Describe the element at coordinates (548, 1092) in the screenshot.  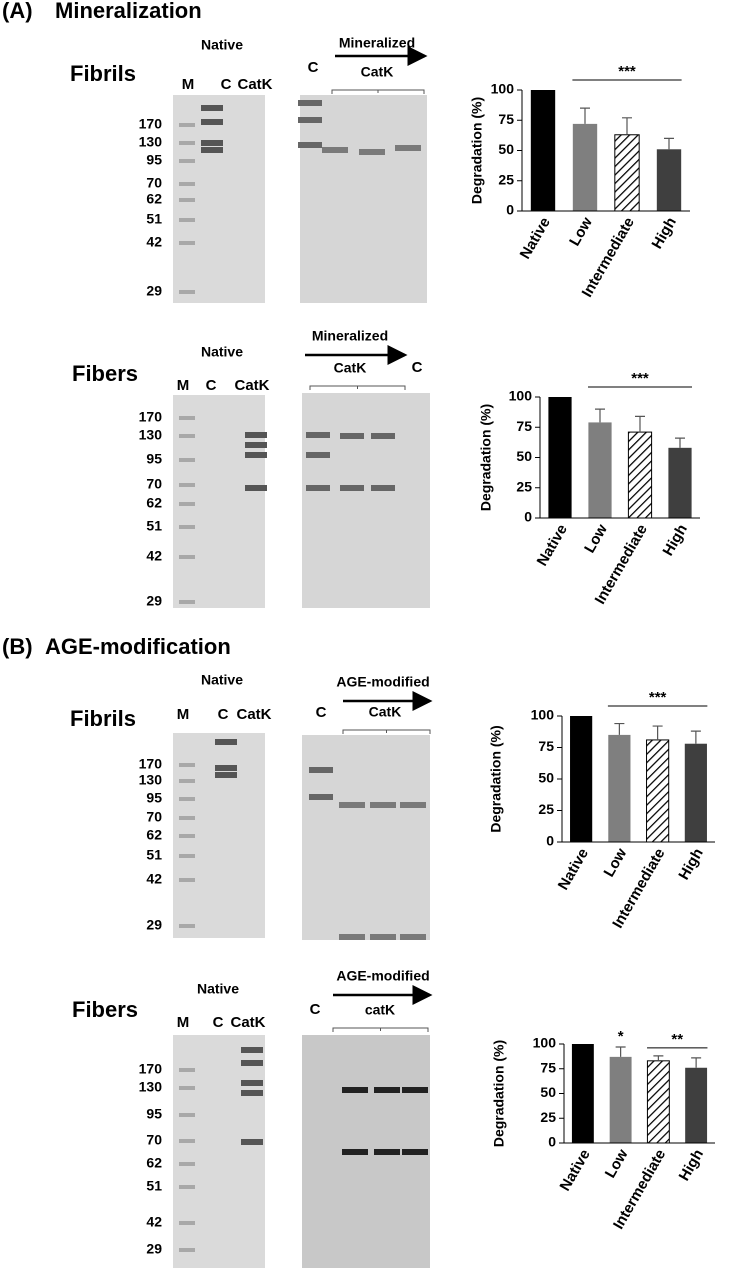
I see `y-tick-label: 50` at that location.